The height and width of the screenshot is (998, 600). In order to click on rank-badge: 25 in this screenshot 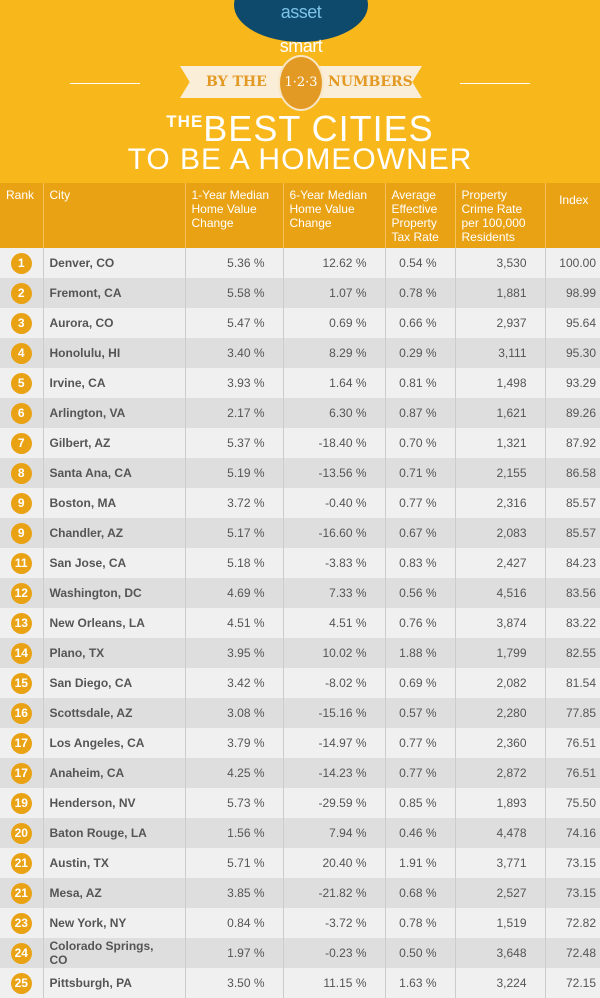, I will do `click(21, 983)`.